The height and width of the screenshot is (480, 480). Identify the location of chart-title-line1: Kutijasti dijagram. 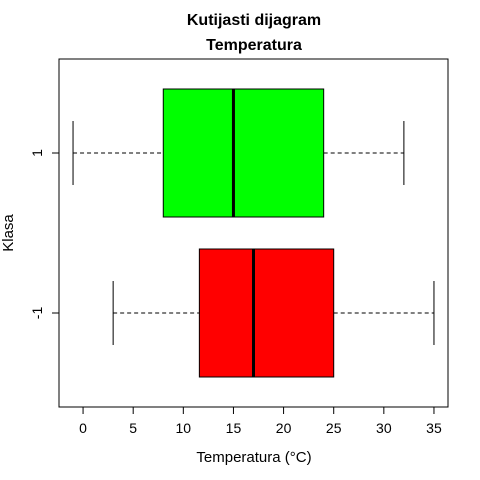
(254, 20).